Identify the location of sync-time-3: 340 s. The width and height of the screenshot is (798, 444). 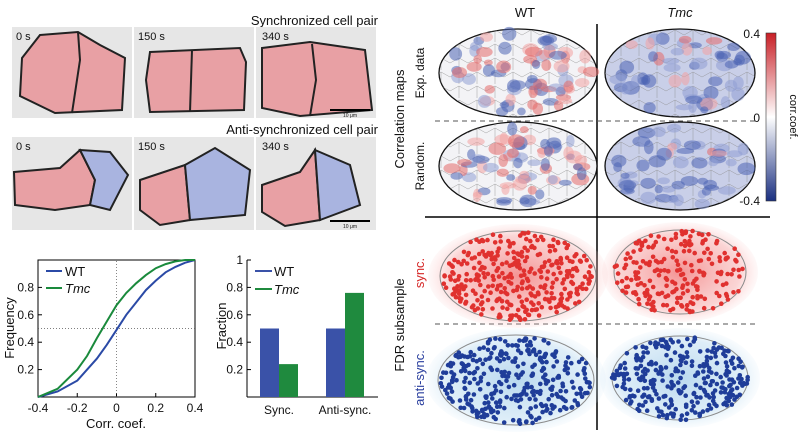
(275, 37).